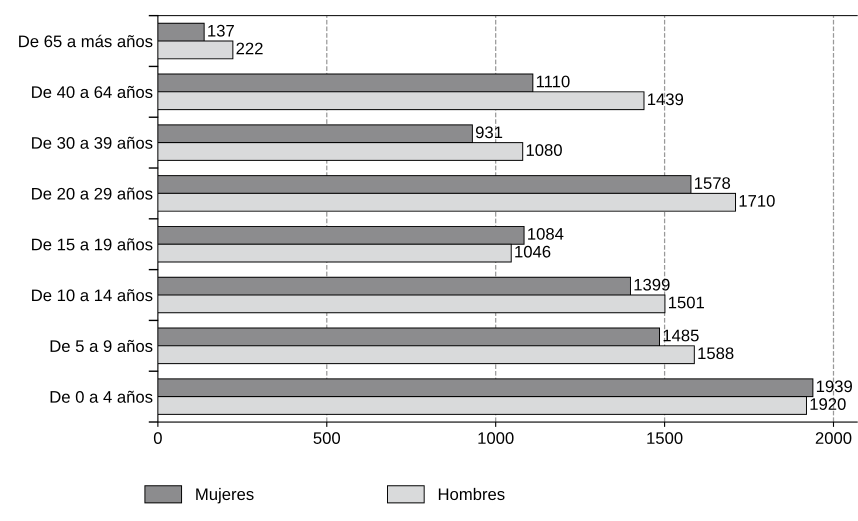 This screenshot has width=858, height=521. What do you see at coordinates (221, 30) in the screenshot?
I see `data-label: 137` at bounding box center [221, 30].